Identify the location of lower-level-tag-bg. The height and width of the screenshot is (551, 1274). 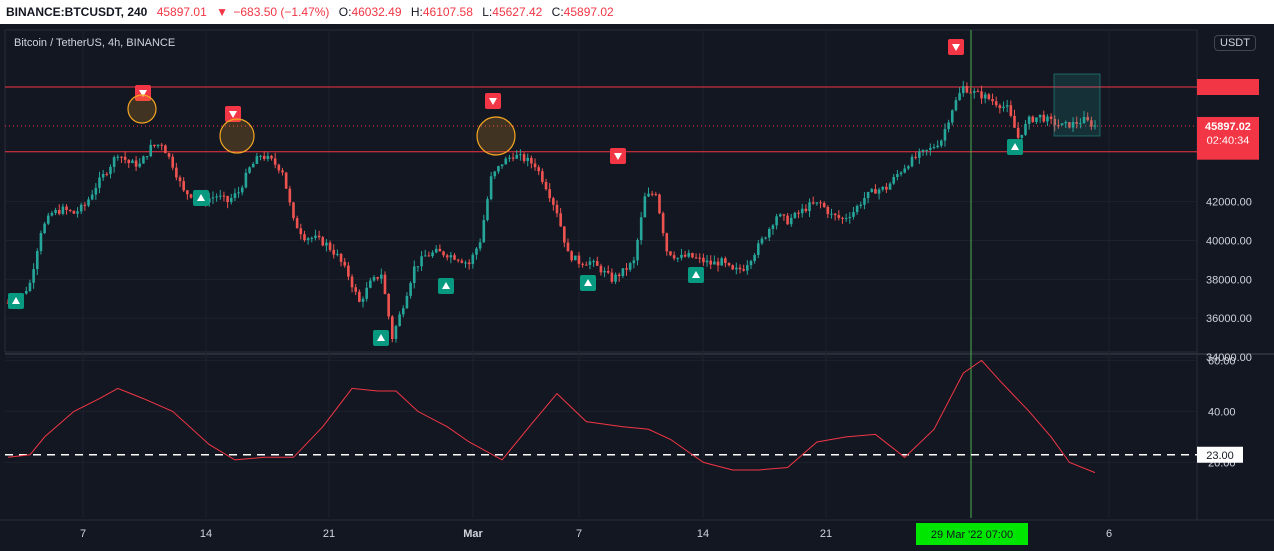
(1228, 151).